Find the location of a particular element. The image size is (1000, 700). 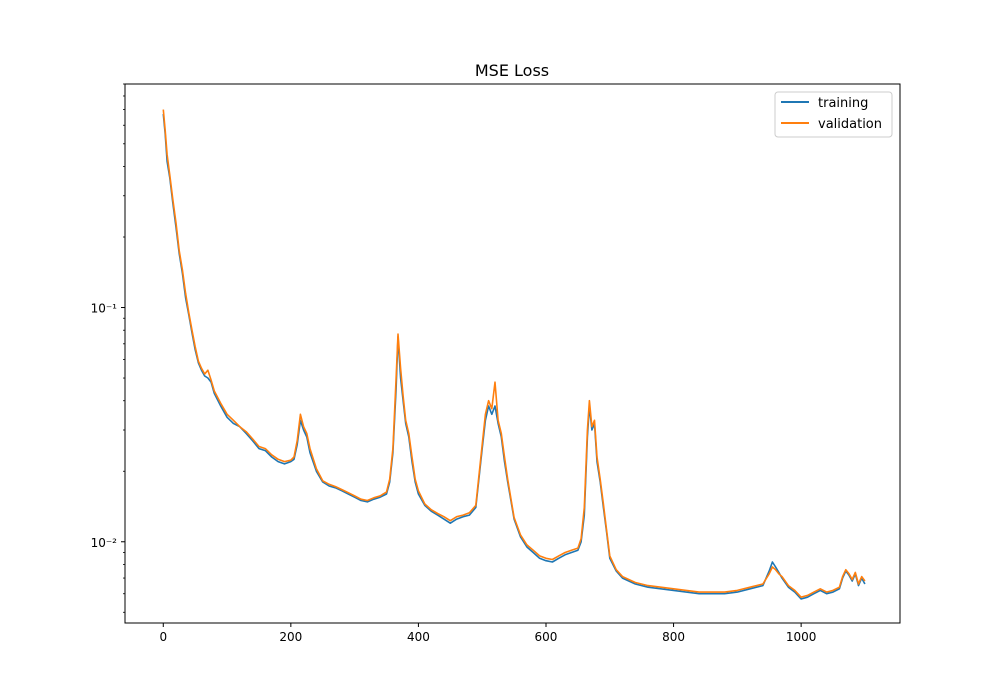

x-tick-label: 600 is located at coordinates (546, 637).